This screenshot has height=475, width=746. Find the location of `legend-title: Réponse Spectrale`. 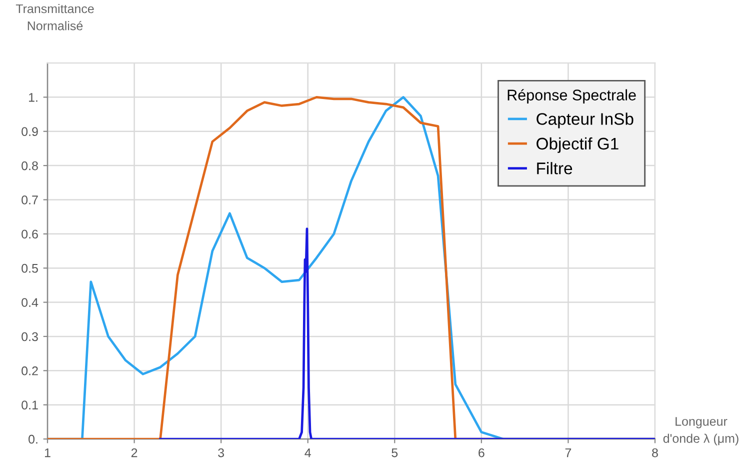

legend-title: Réponse Spectrale is located at coordinates (572, 96).